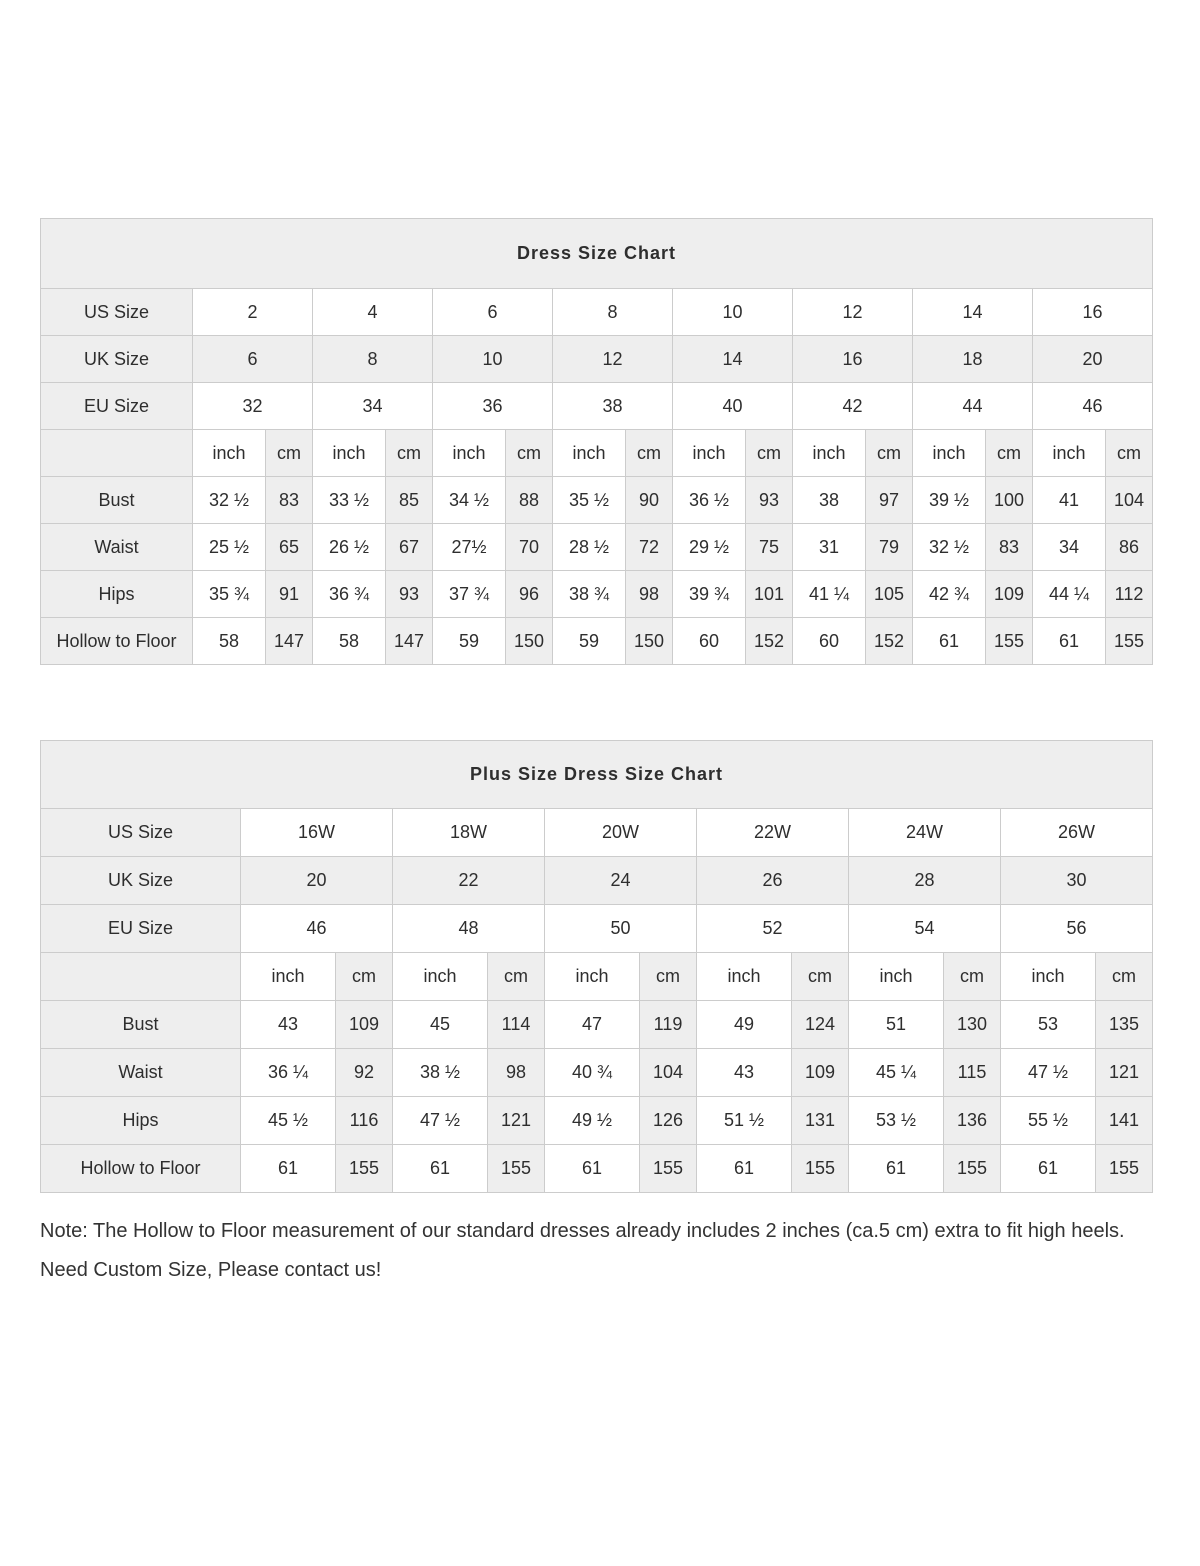 This screenshot has width=1200, height=1566. What do you see at coordinates (468, 880) in the screenshot?
I see `size-value-cell: 22` at bounding box center [468, 880].